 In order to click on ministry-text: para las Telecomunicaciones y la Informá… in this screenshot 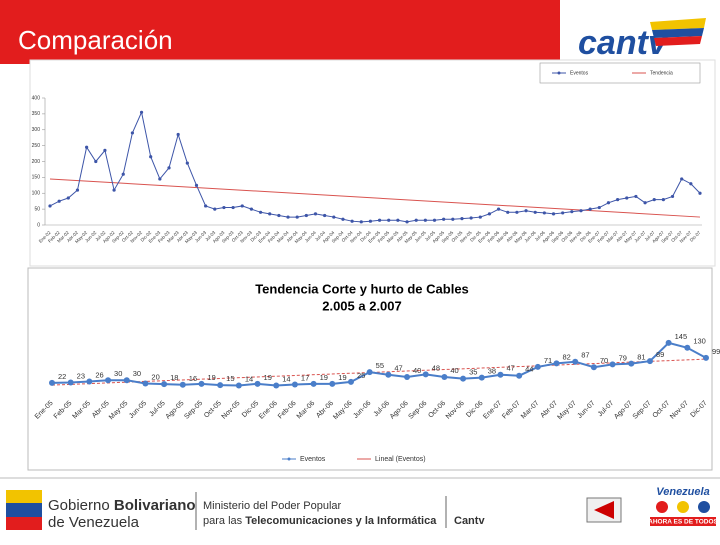, I will do `click(320, 521)`.